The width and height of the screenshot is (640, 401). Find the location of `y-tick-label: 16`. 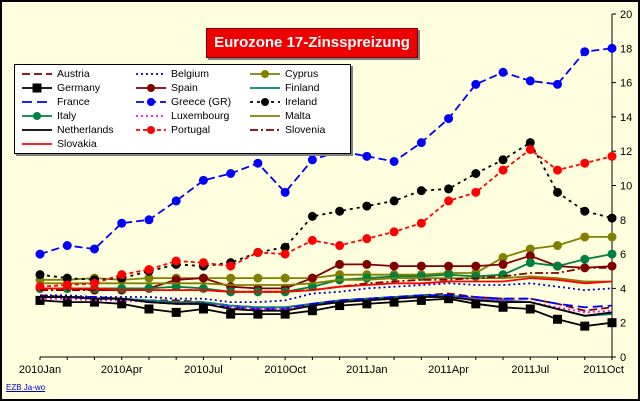

y-tick-label: 16 is located at coordinates (626, 84).